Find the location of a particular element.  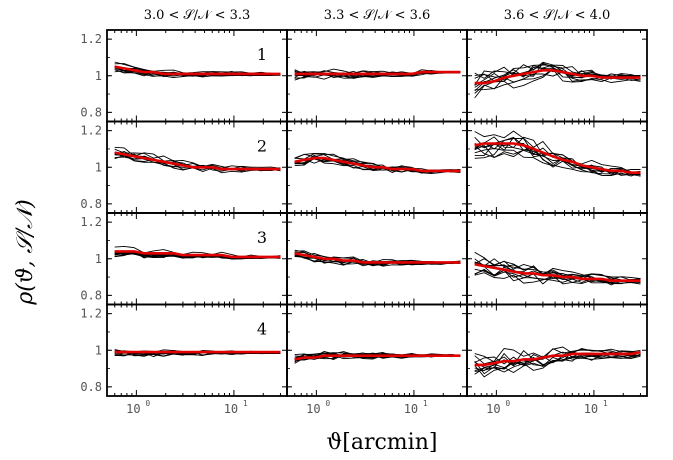

panel-r3-c3 is located at coordinates (557, 259).